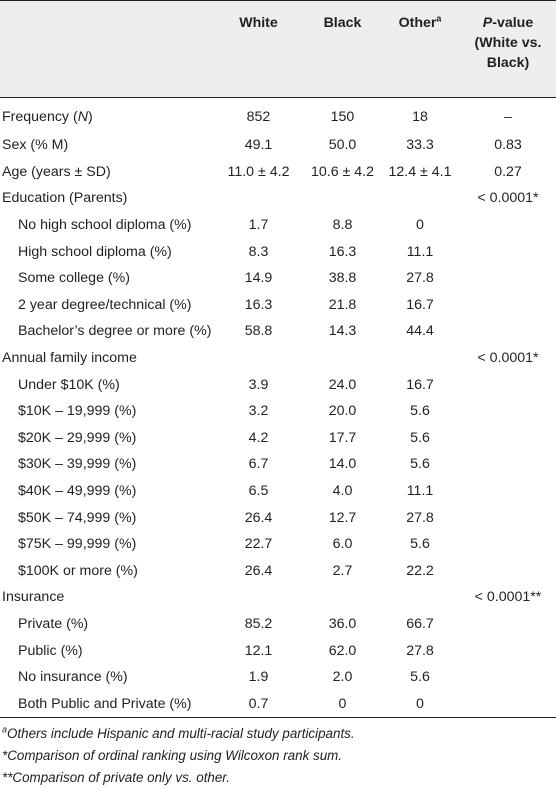 The image size is (556, 789). I want to click on cell-black: 16.3, so click(342, 251).